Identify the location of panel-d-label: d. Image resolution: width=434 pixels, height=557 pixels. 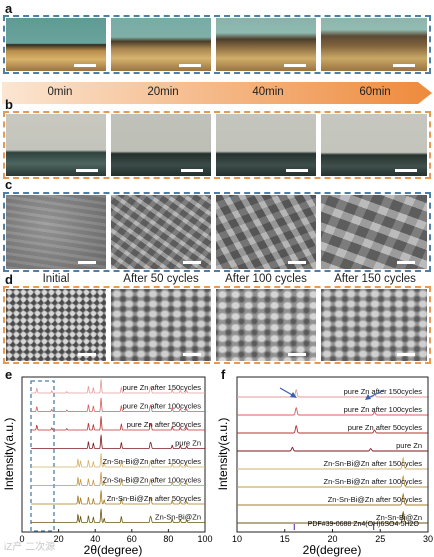
(9, 279).